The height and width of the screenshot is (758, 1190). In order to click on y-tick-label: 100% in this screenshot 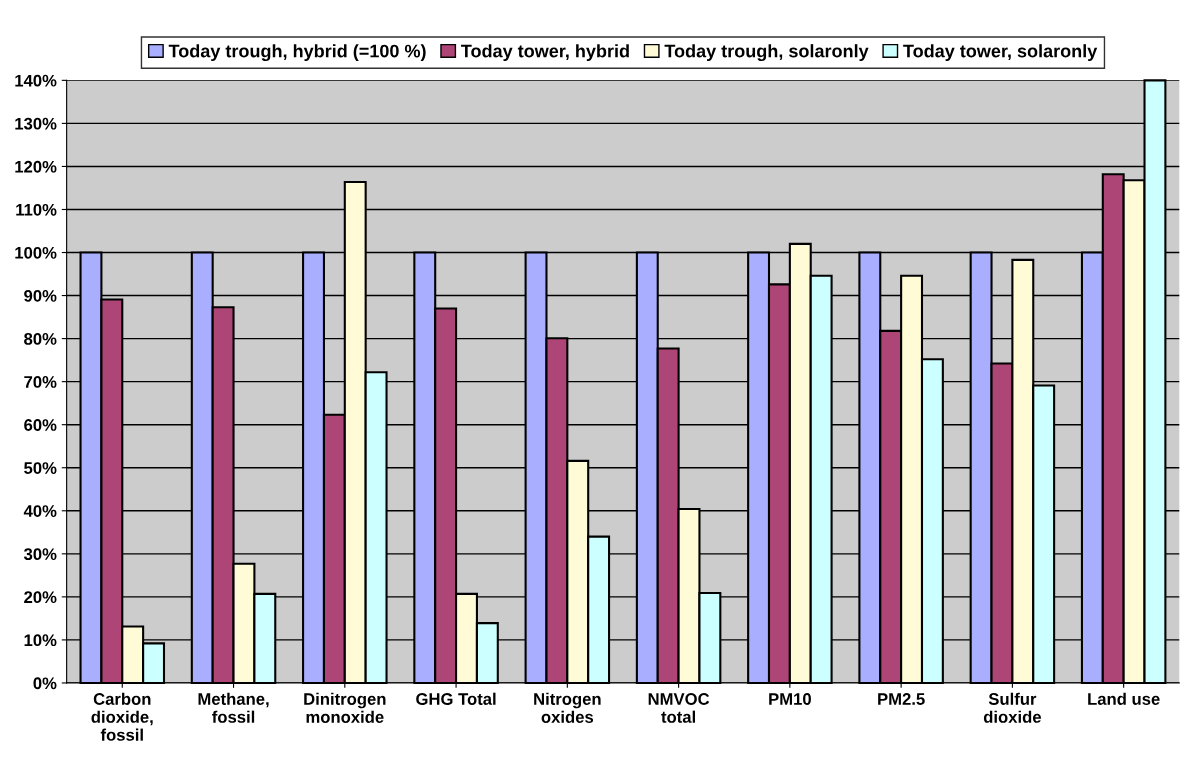, I will do `click(36, 252)`.